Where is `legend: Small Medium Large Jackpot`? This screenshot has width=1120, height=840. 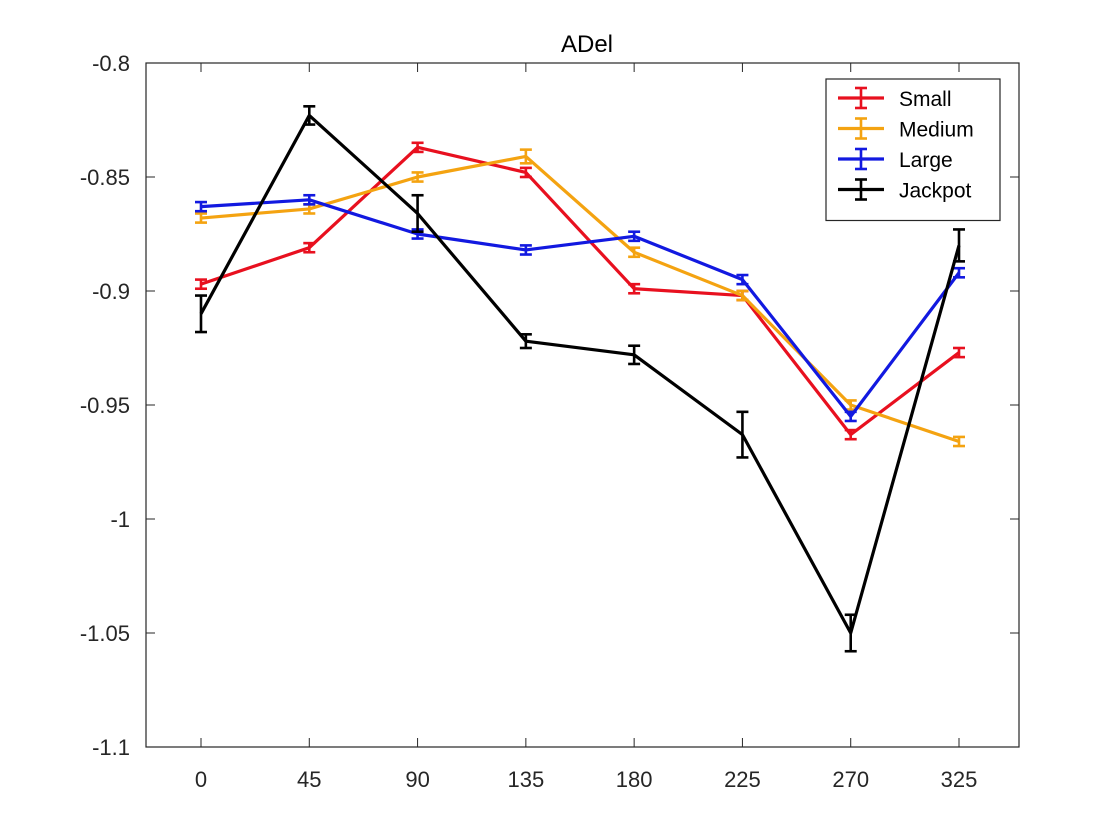
legend: Small Medium Large Jackpot is located at coordinates (913, 150).